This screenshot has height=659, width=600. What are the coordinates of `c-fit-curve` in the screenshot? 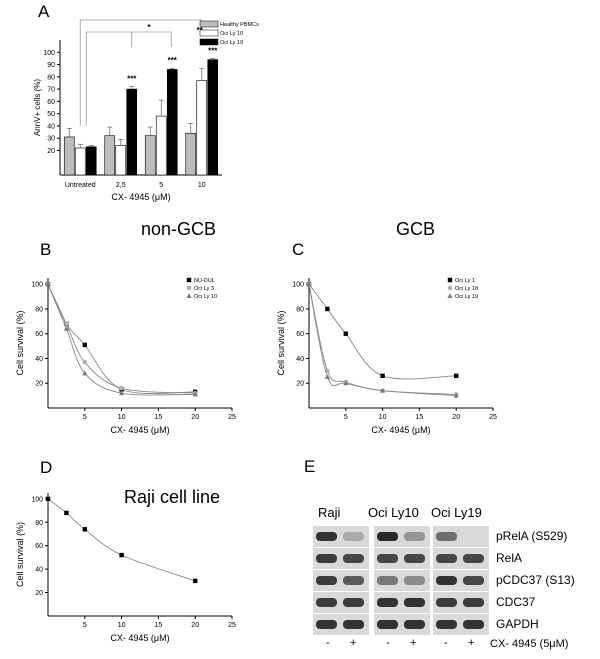 It's located at (382, 331).